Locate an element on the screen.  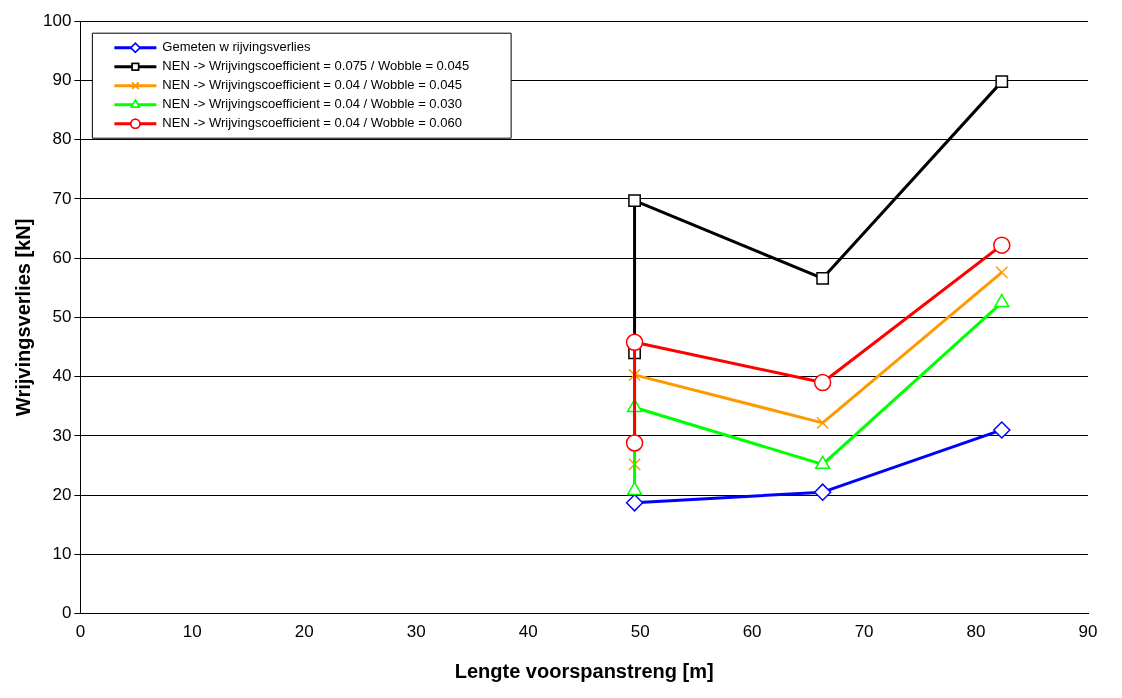
legend-label: NEN -> Wrijvingscoefficient = 0.075 / Wobble = 0.045 is located at coordinates (316, 66).